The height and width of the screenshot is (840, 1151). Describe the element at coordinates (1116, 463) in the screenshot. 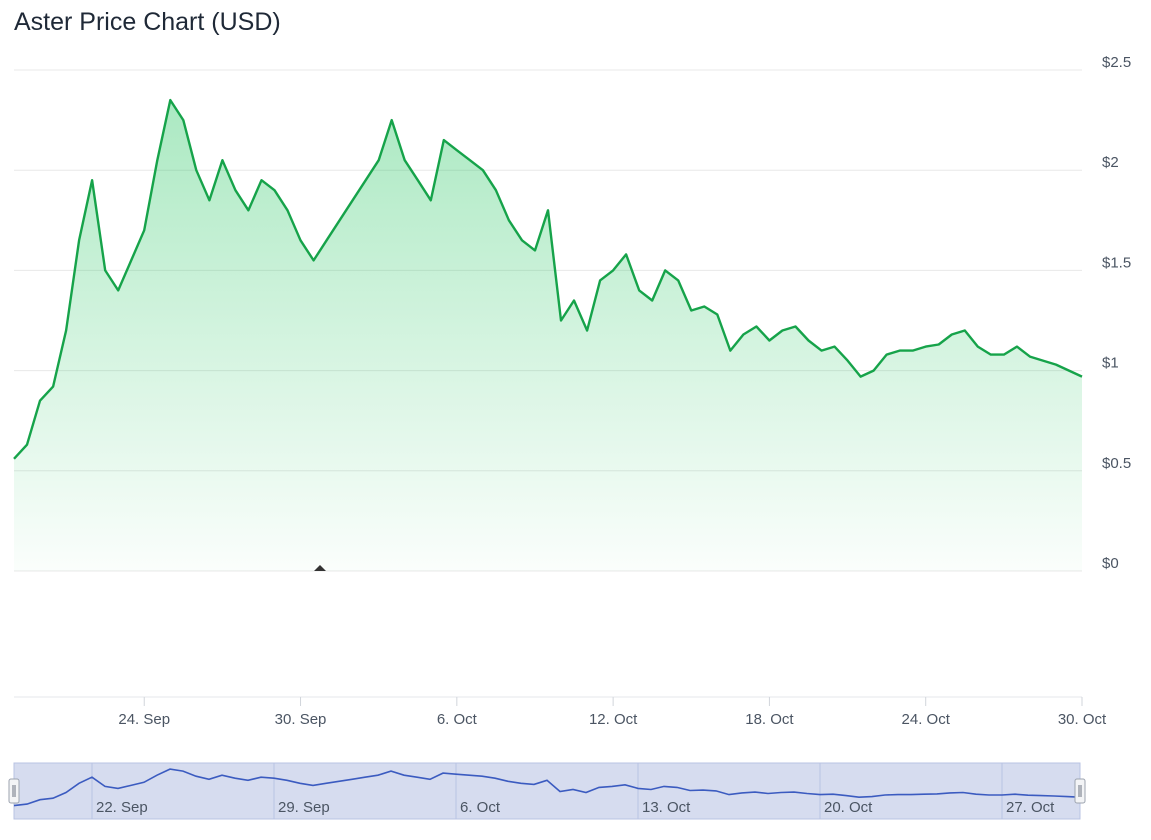

I see `y-tick-label: $0.5` at that location.